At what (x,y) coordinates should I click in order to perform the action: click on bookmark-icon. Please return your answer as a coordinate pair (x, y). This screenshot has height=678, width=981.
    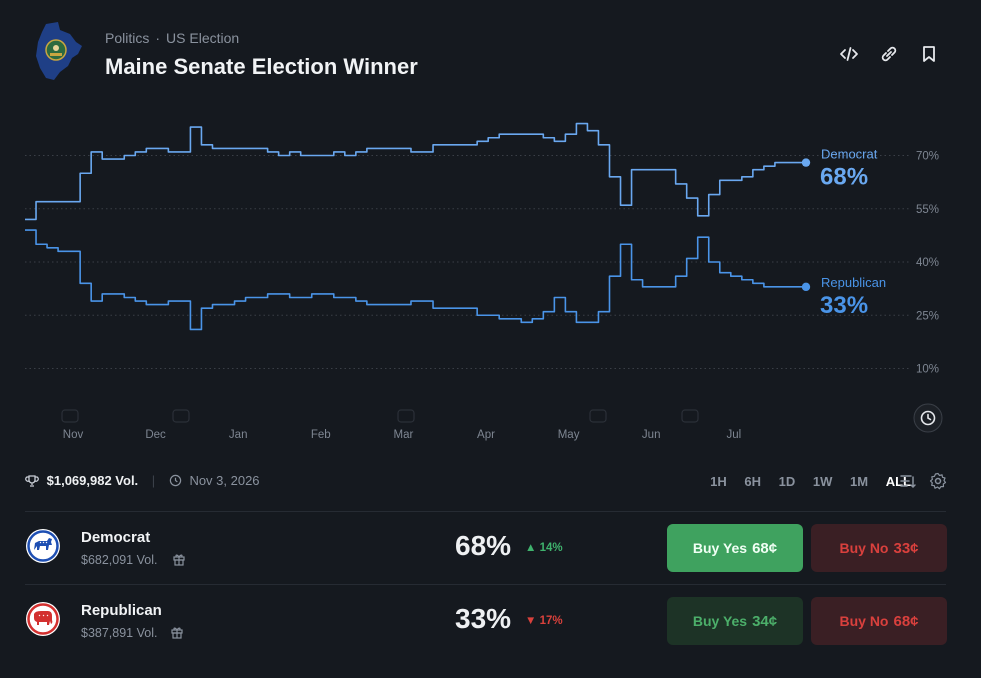
    Looking at the image, I should click on (929, 54).